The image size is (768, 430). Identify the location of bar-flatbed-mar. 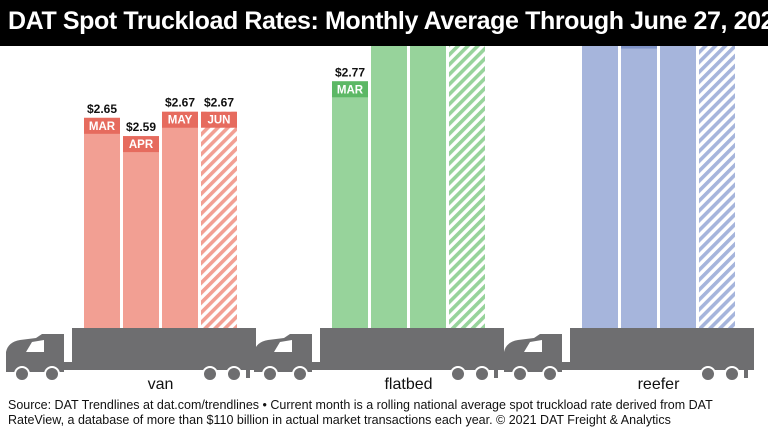
(350, 204).